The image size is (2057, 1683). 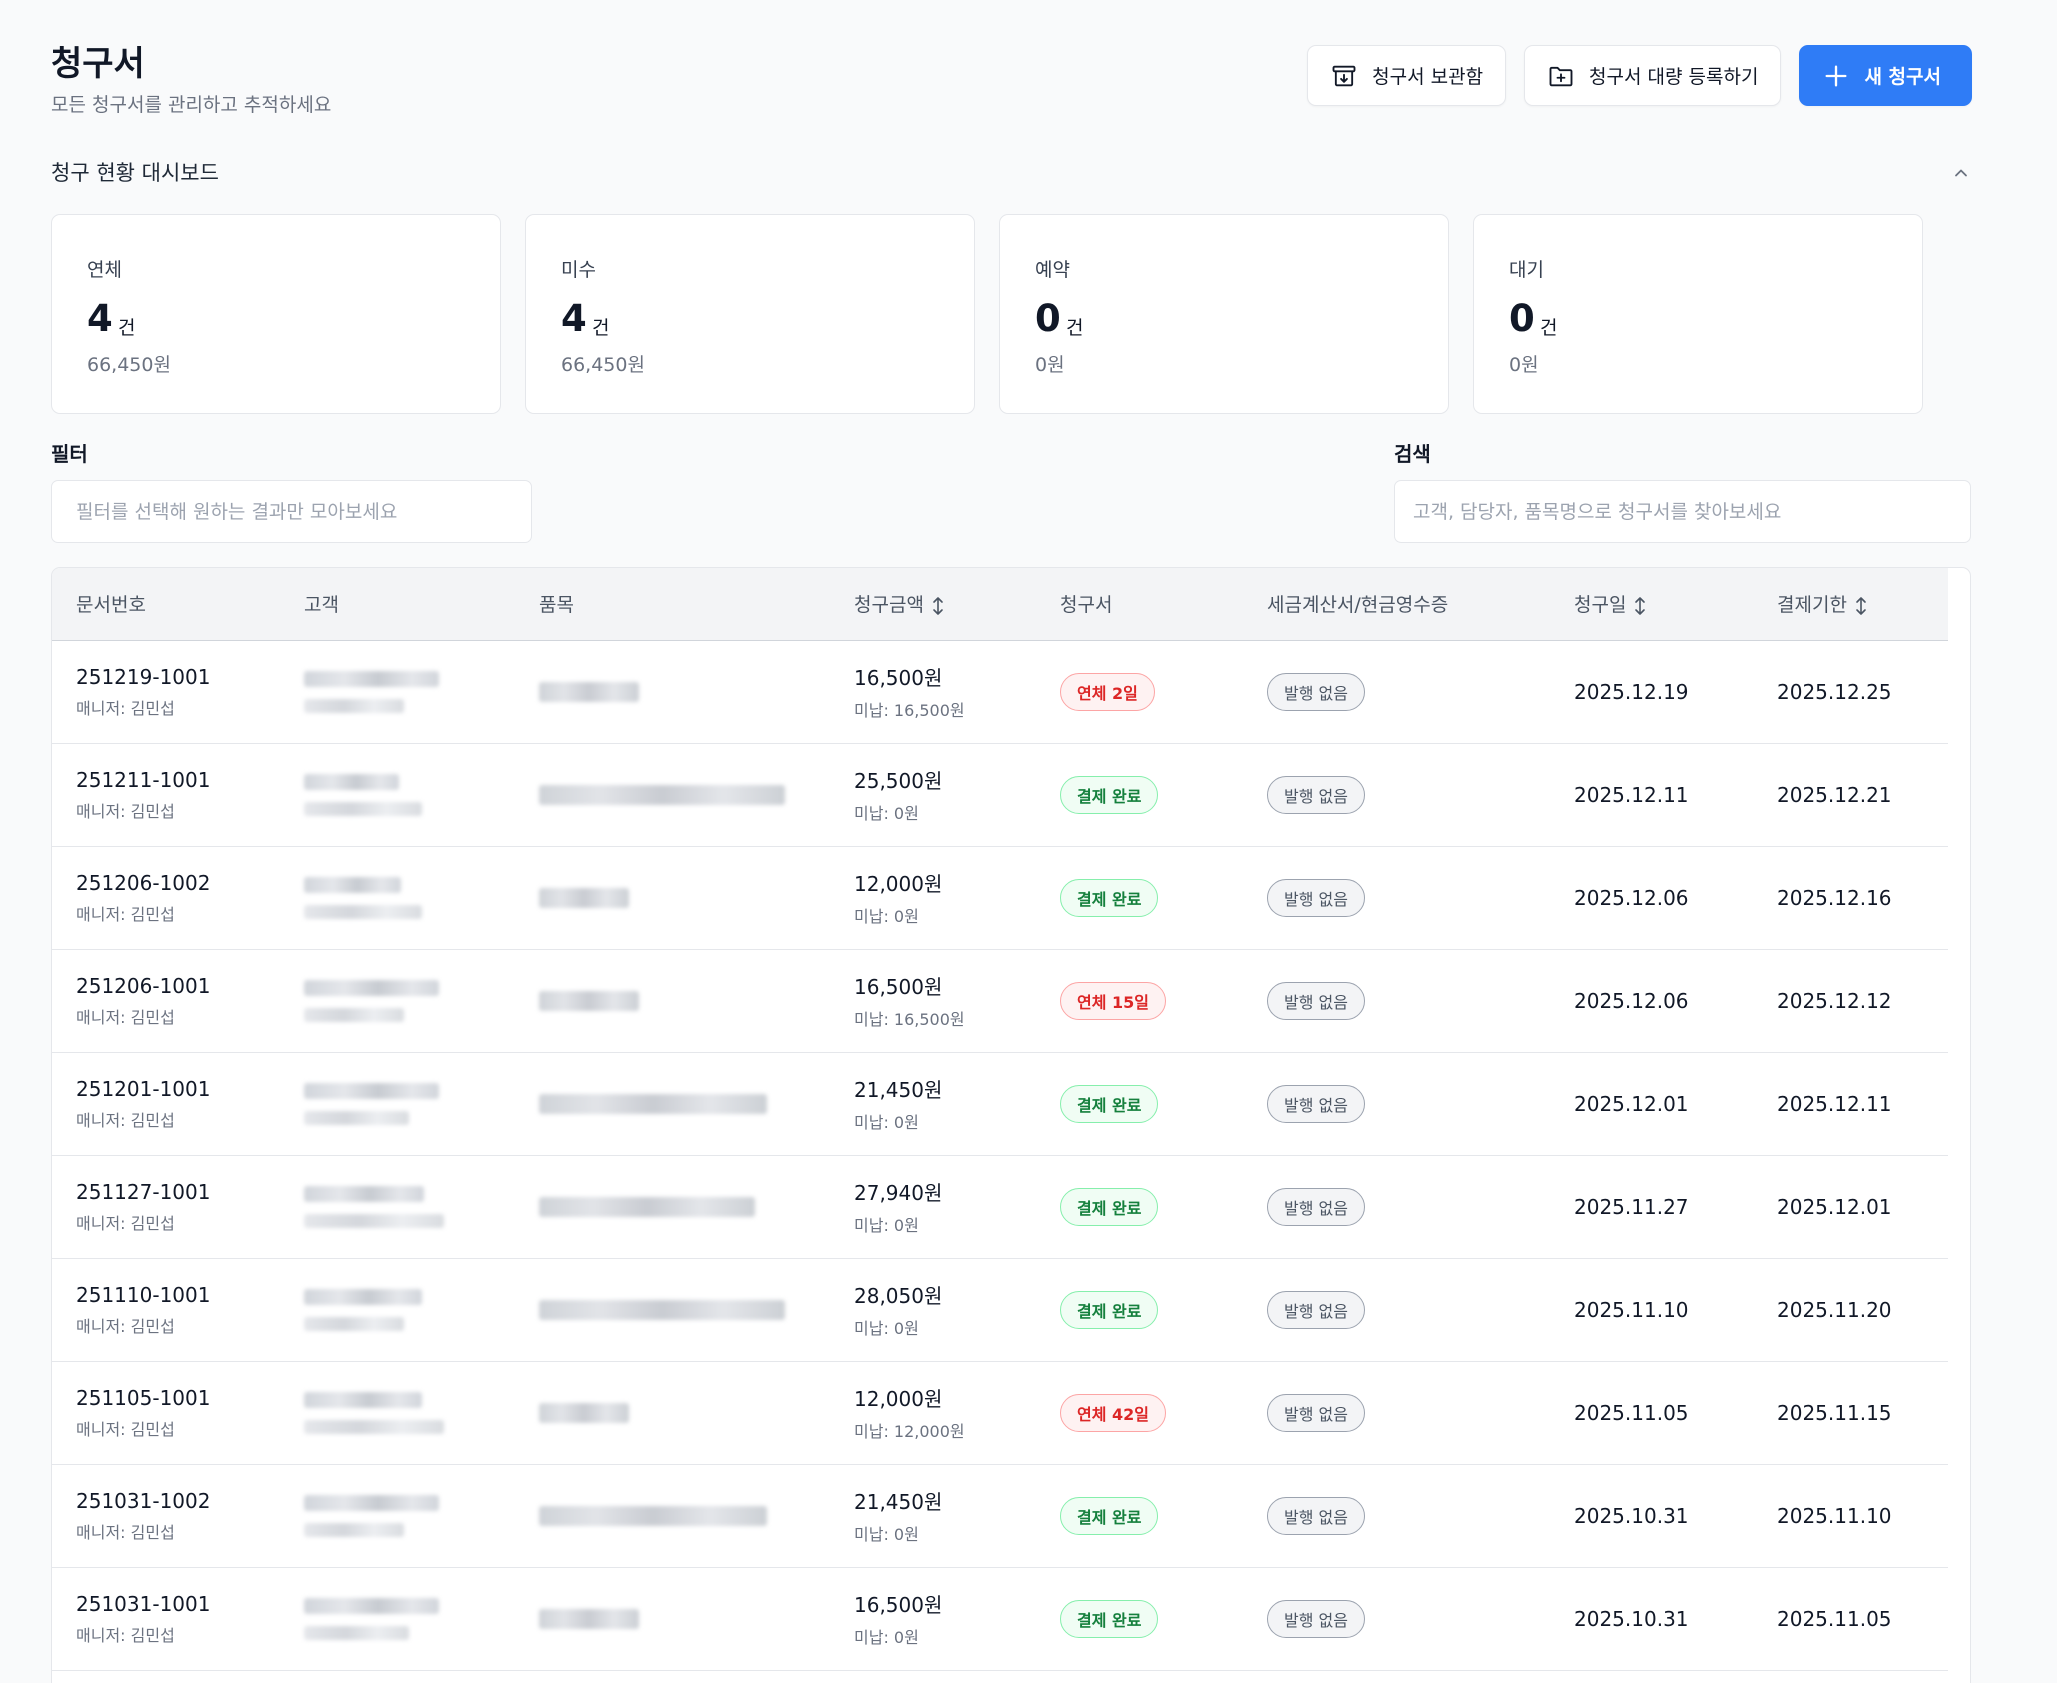 I want to click on due-date: 2025.12.21, so click(x=1834, y=794).